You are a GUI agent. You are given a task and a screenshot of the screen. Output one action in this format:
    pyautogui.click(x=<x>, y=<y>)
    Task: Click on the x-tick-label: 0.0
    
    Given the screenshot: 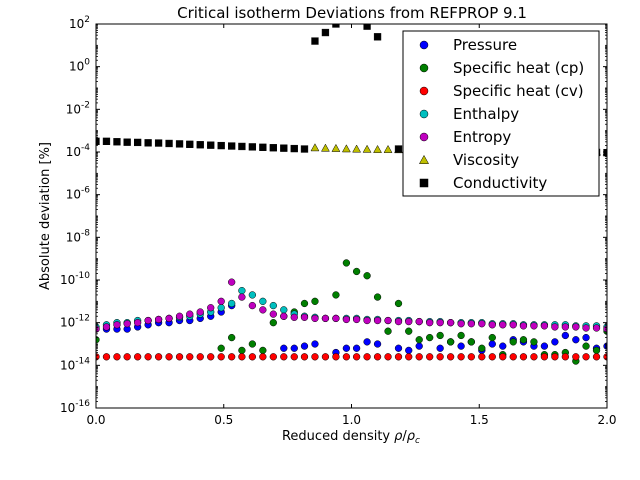 What is the action you would take?
    pyautogui.click(x=95, y=420)
    